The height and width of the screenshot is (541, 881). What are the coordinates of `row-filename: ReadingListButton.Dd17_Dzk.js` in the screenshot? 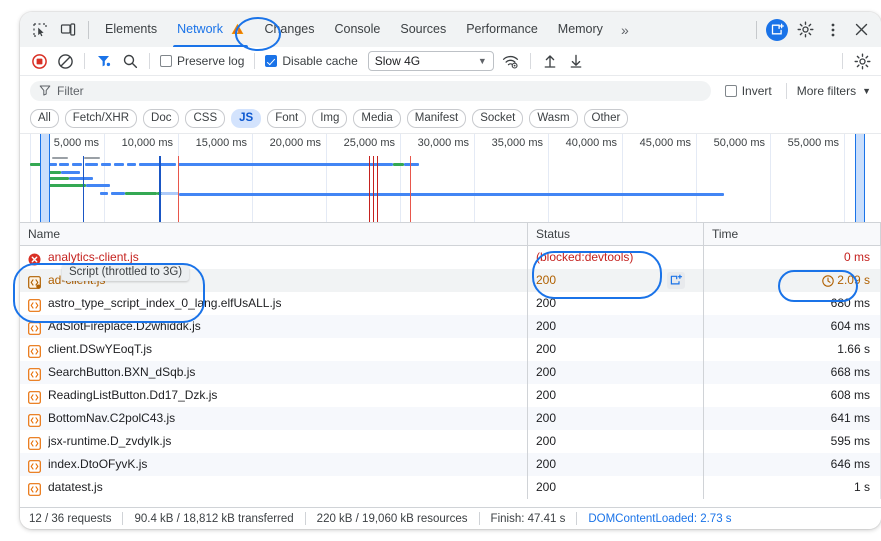 It's located at (133, 395).